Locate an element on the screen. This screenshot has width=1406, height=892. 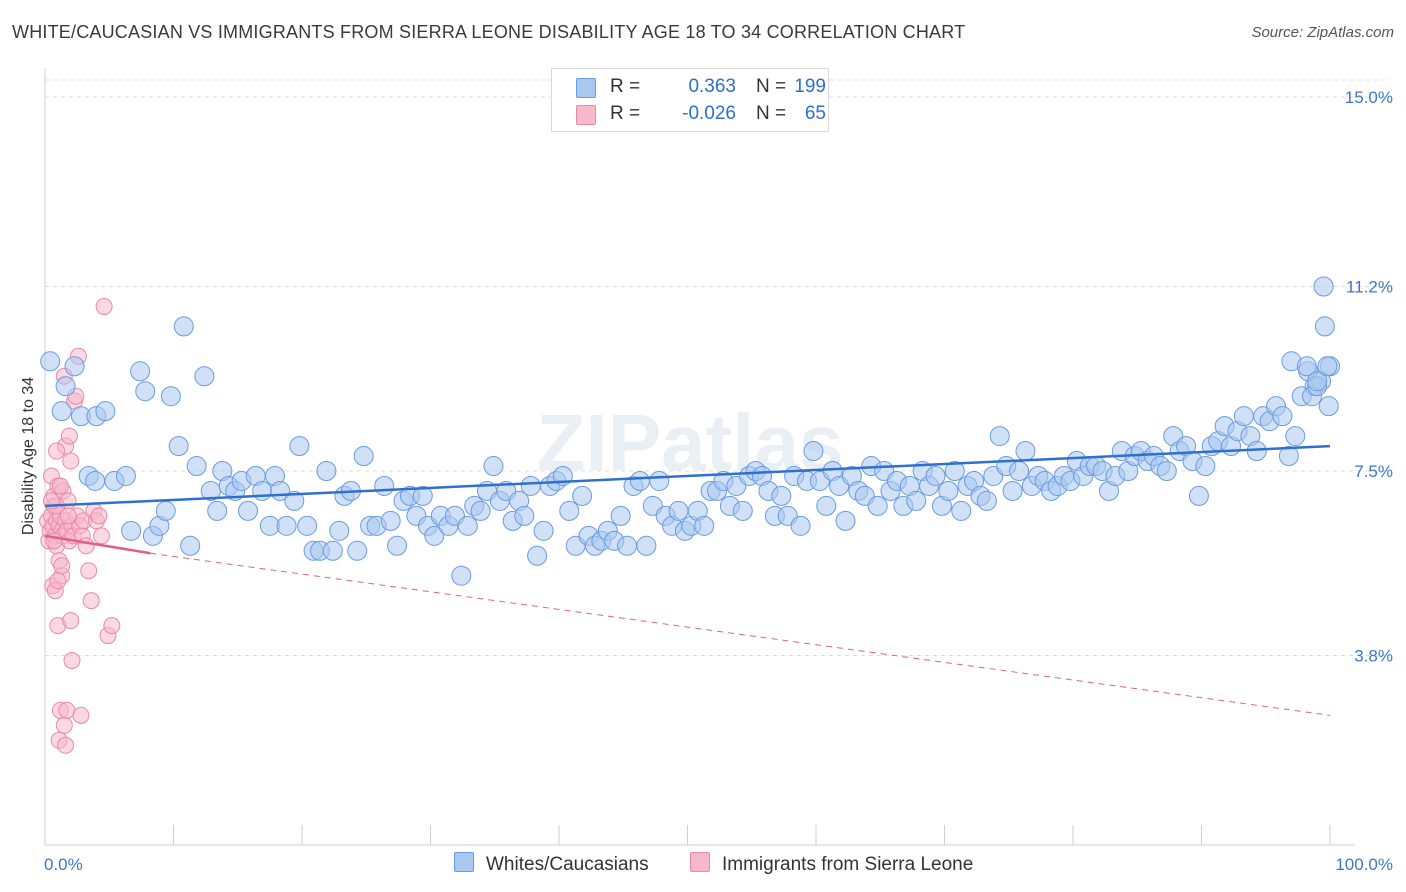
trend-line-whites is located at coordinates (687, 476).